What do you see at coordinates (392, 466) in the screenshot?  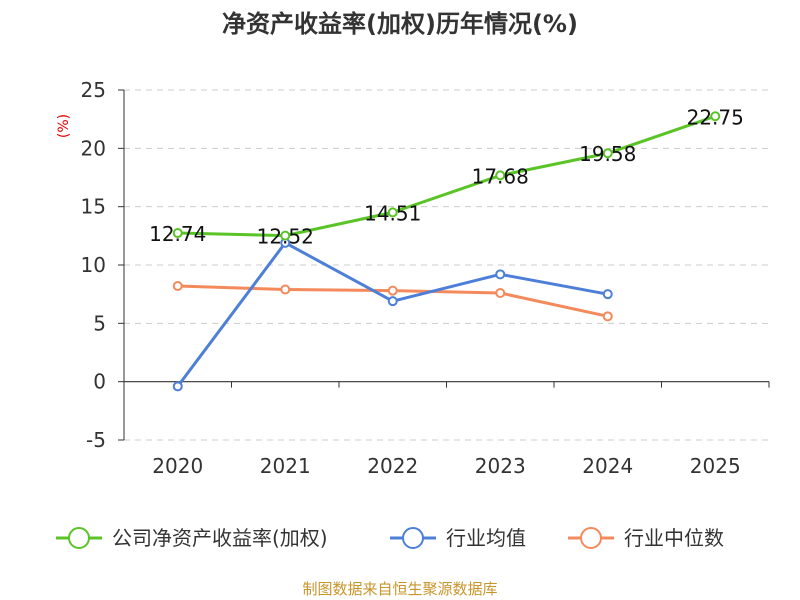 I see `x-tick-label: 2022` at bounding box center [392, 466].